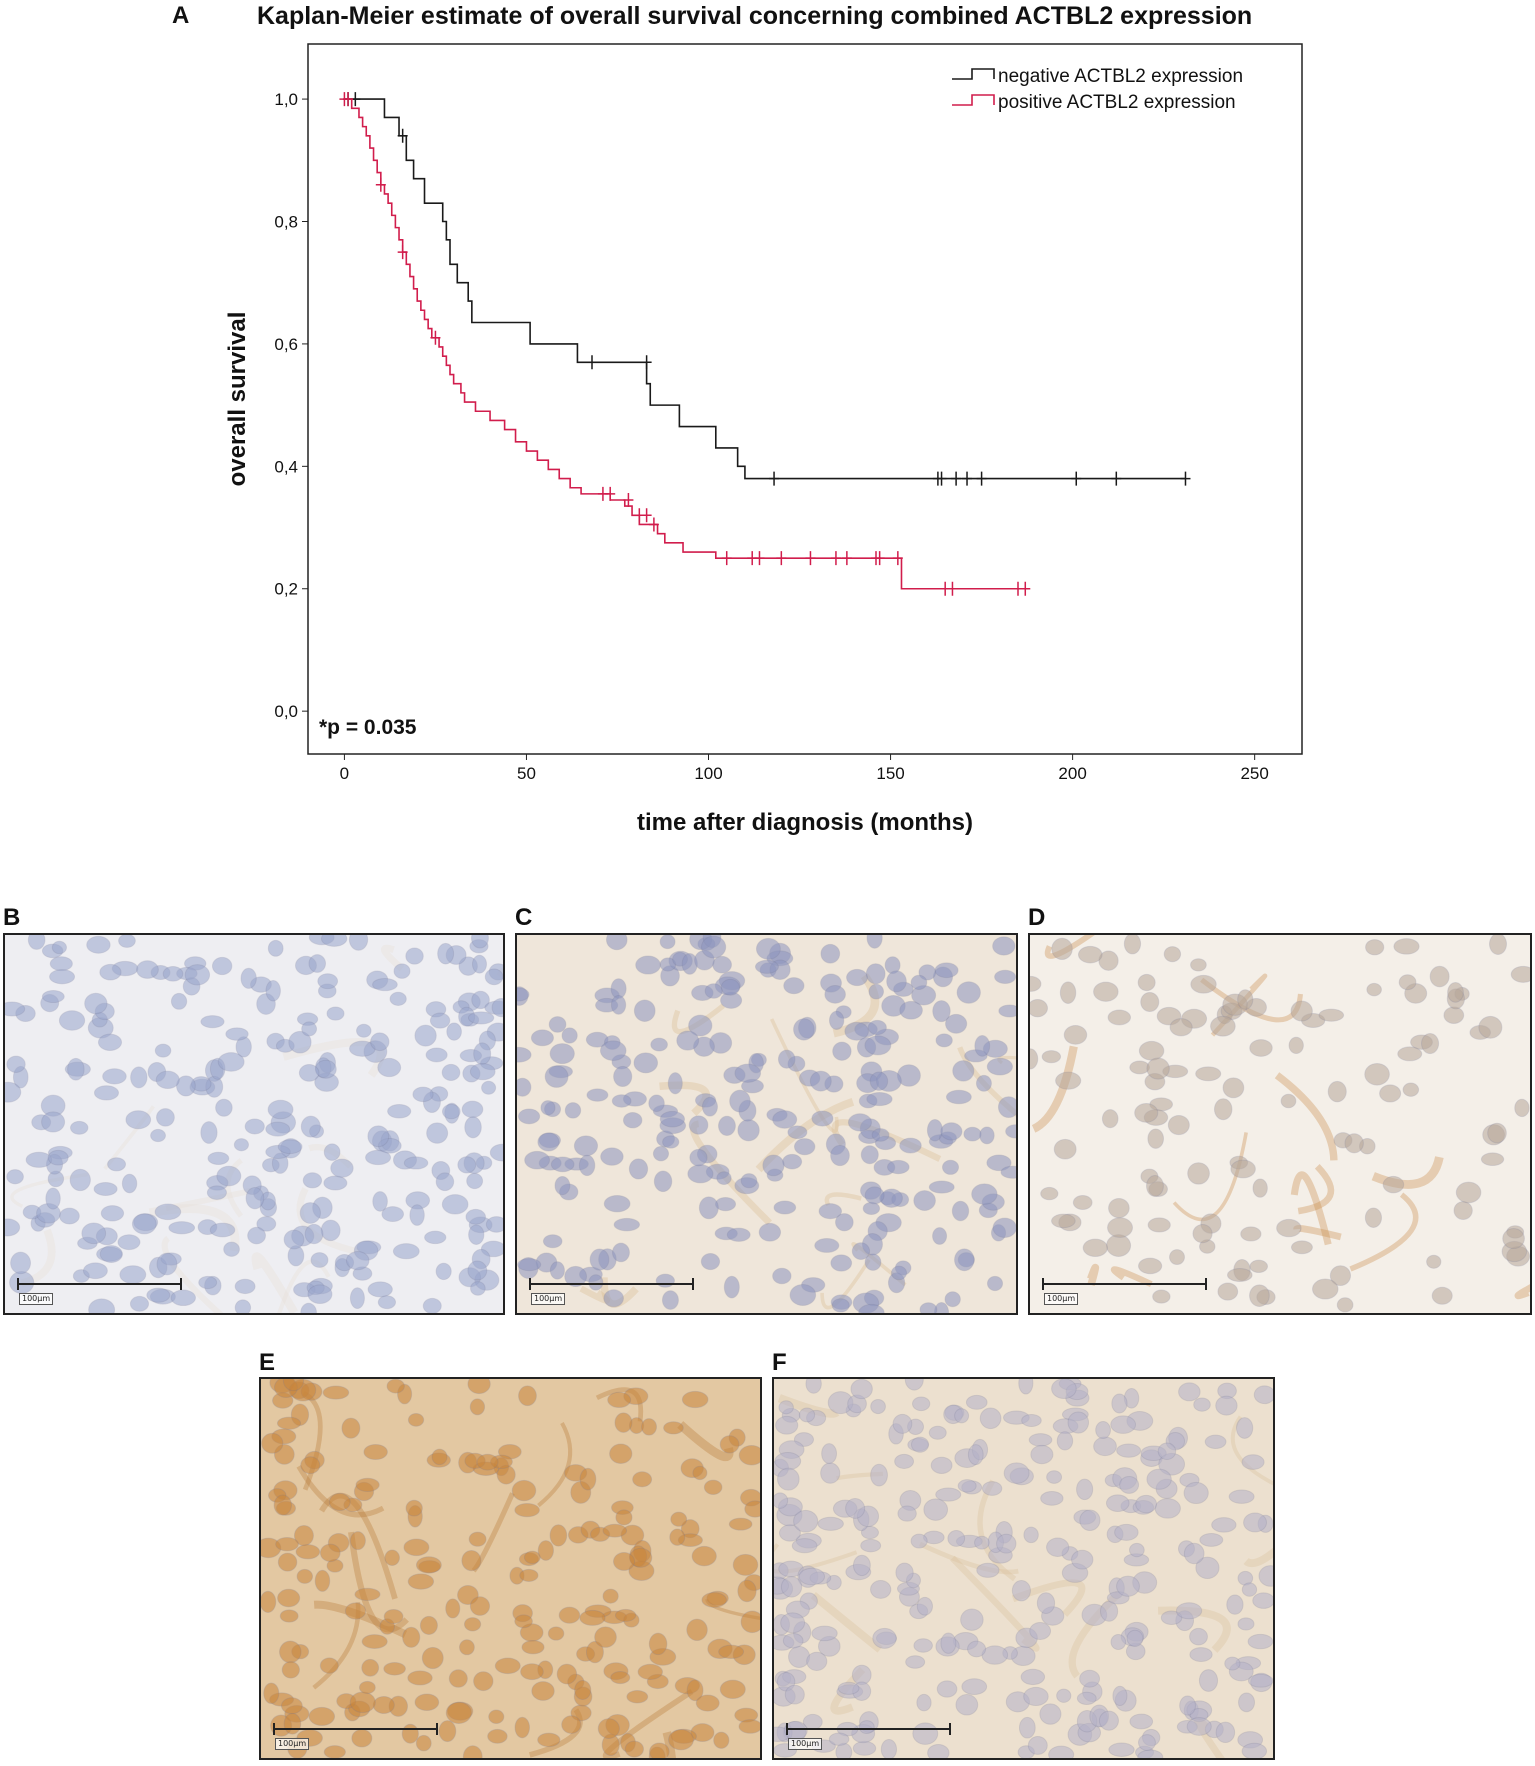  Describe the element at coordinates (1023, 1568) in the screenshot. I see `micrograph-f: 100µm` at that location.